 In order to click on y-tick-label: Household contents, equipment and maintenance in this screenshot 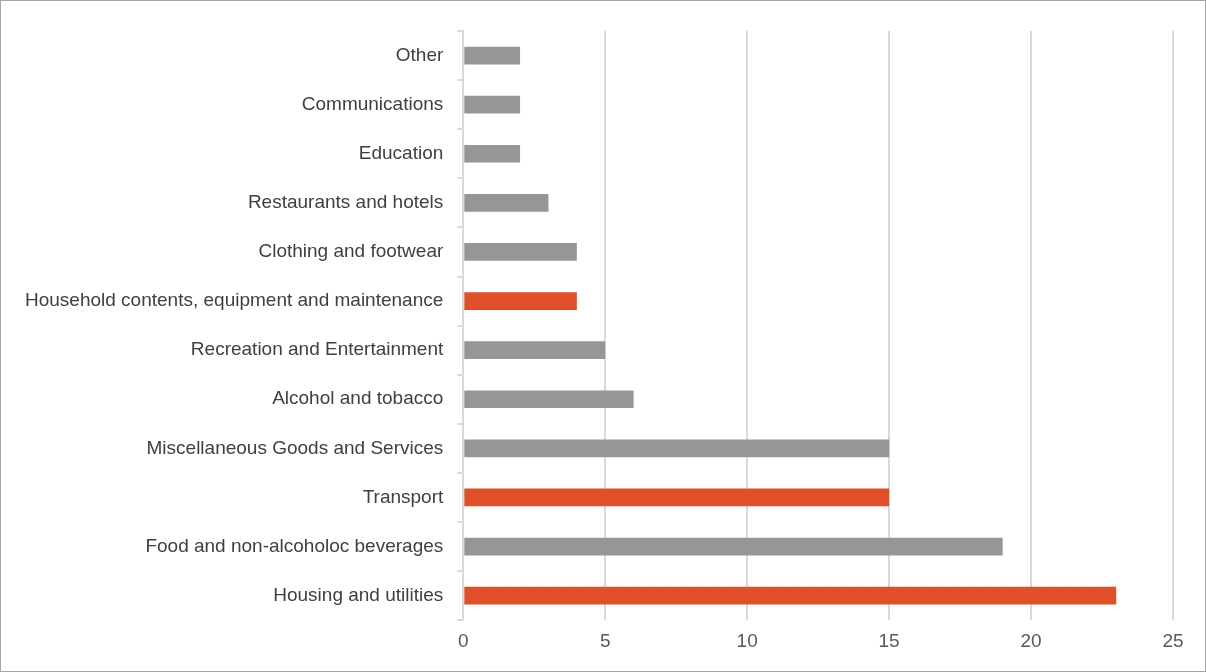, I will do `click(234, 300)`.